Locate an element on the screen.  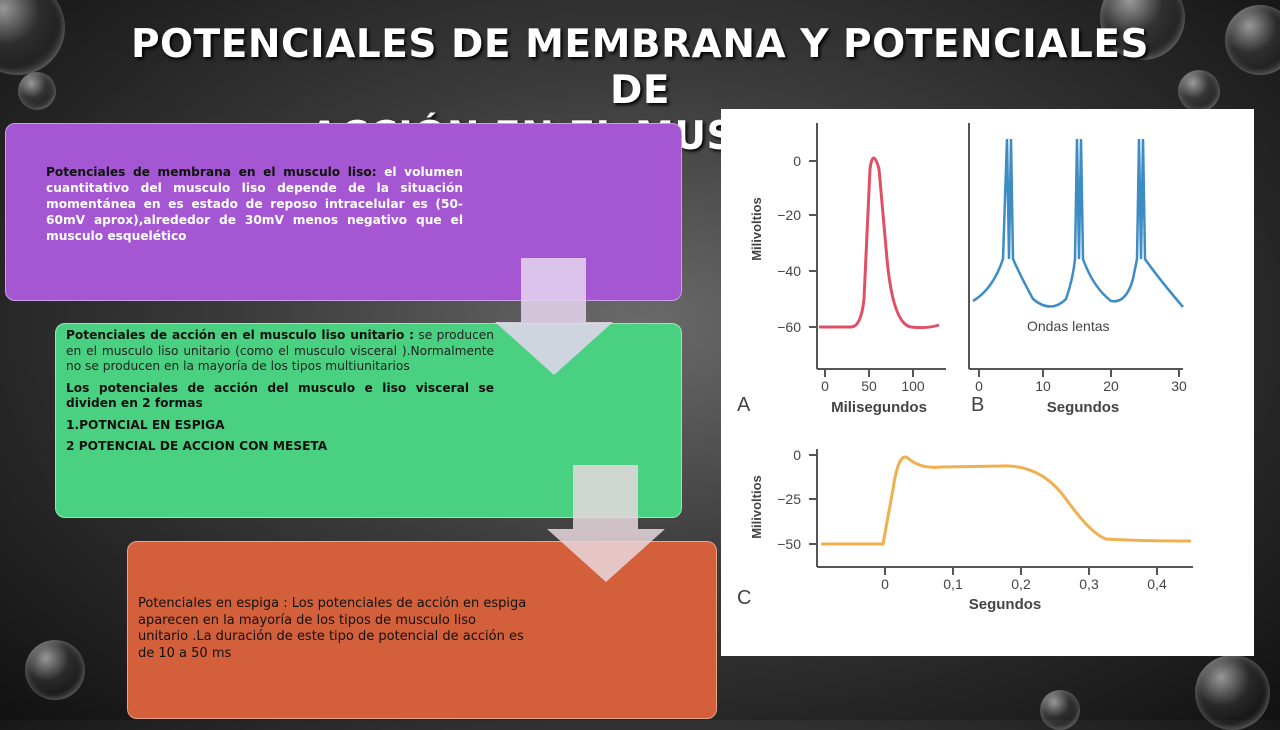
panelB-slow-wave-curve is located at coordinates (1078, 223).